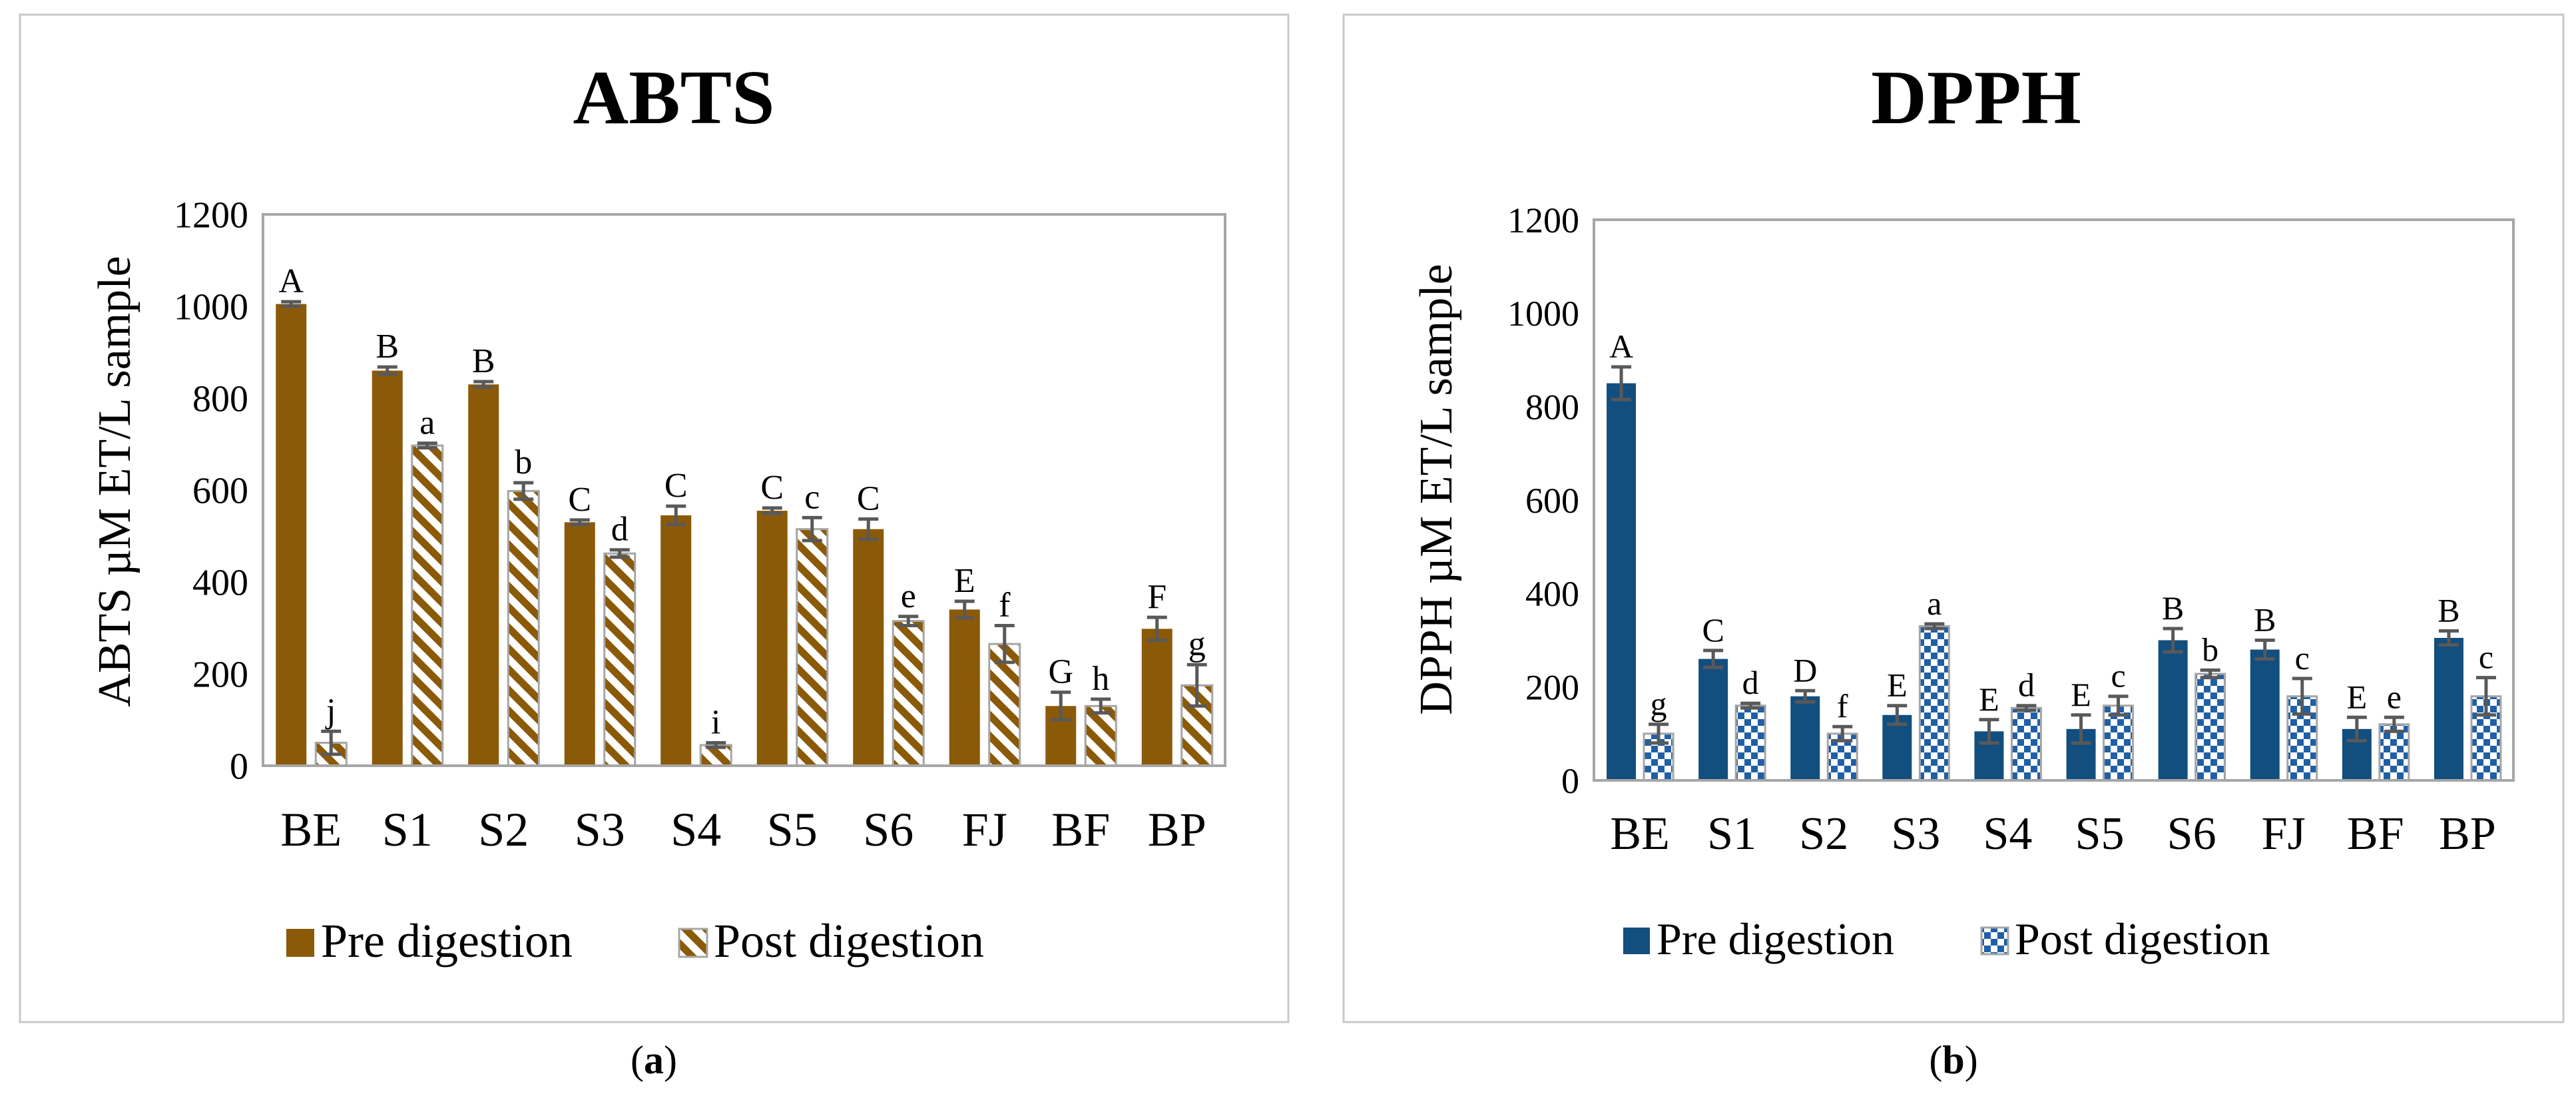  I want to click on x-category-label: S3, so click(600, 829).